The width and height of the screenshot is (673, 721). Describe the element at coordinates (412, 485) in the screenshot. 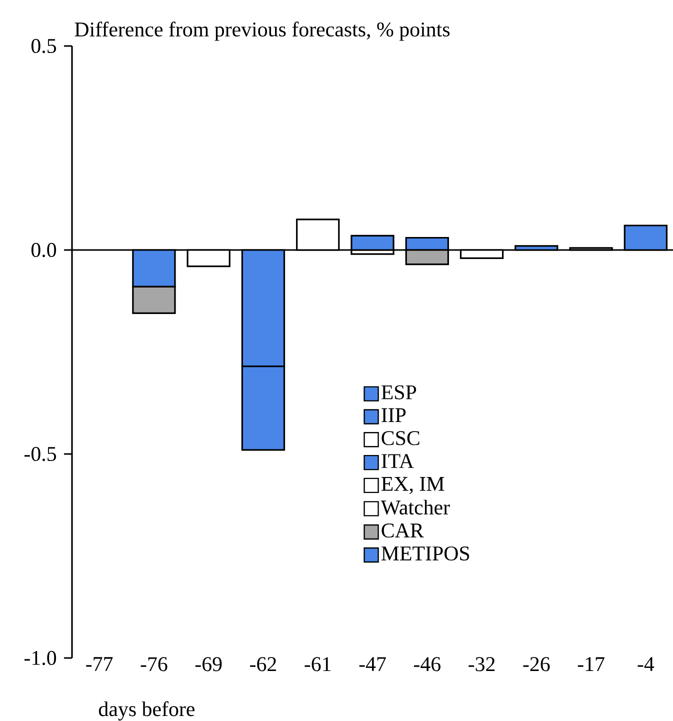

I see `legend-label: EX, IM` at that location.